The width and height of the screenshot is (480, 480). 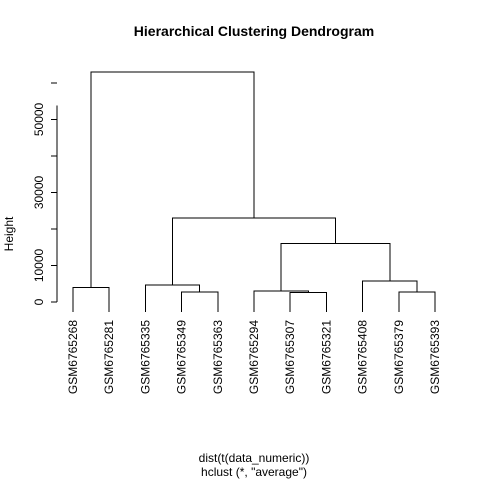 What do you see at coordinates (290, 357) in the screenshot?
I see `leaf-label: GSM6765307` at bounding box center [290, 357].